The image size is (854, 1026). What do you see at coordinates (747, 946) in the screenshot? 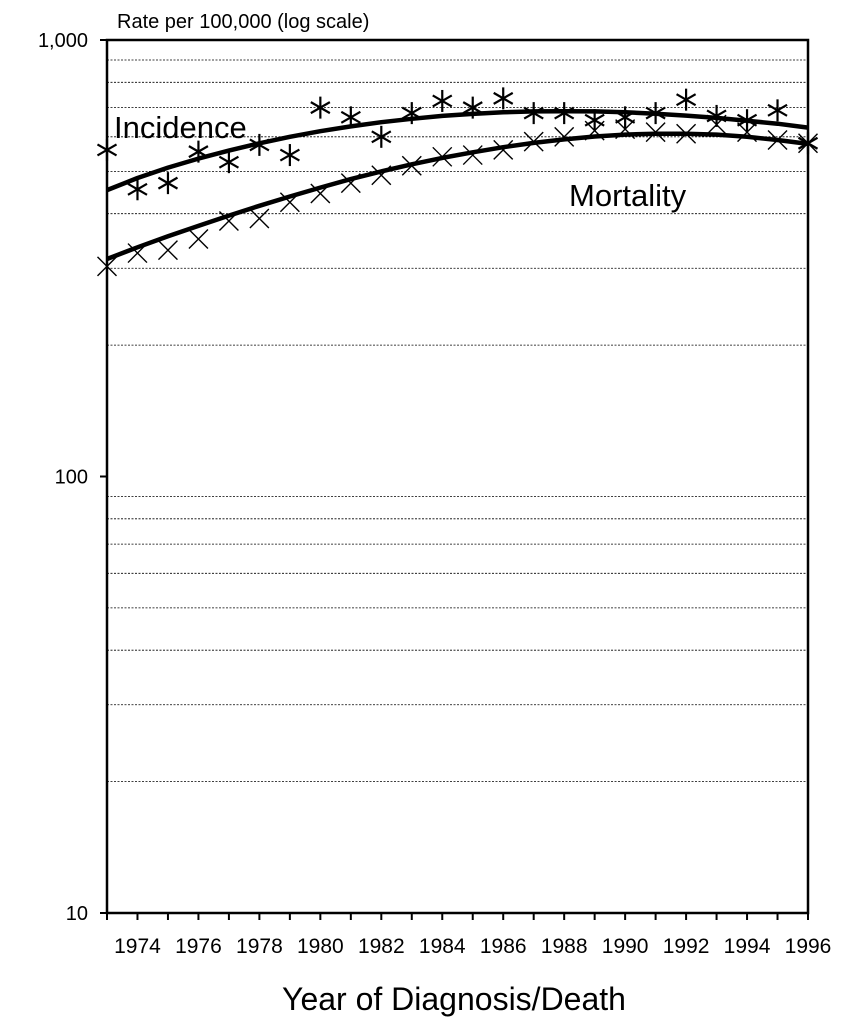
I see `x-tick-label: 1994` at bounding box center [747, 946].